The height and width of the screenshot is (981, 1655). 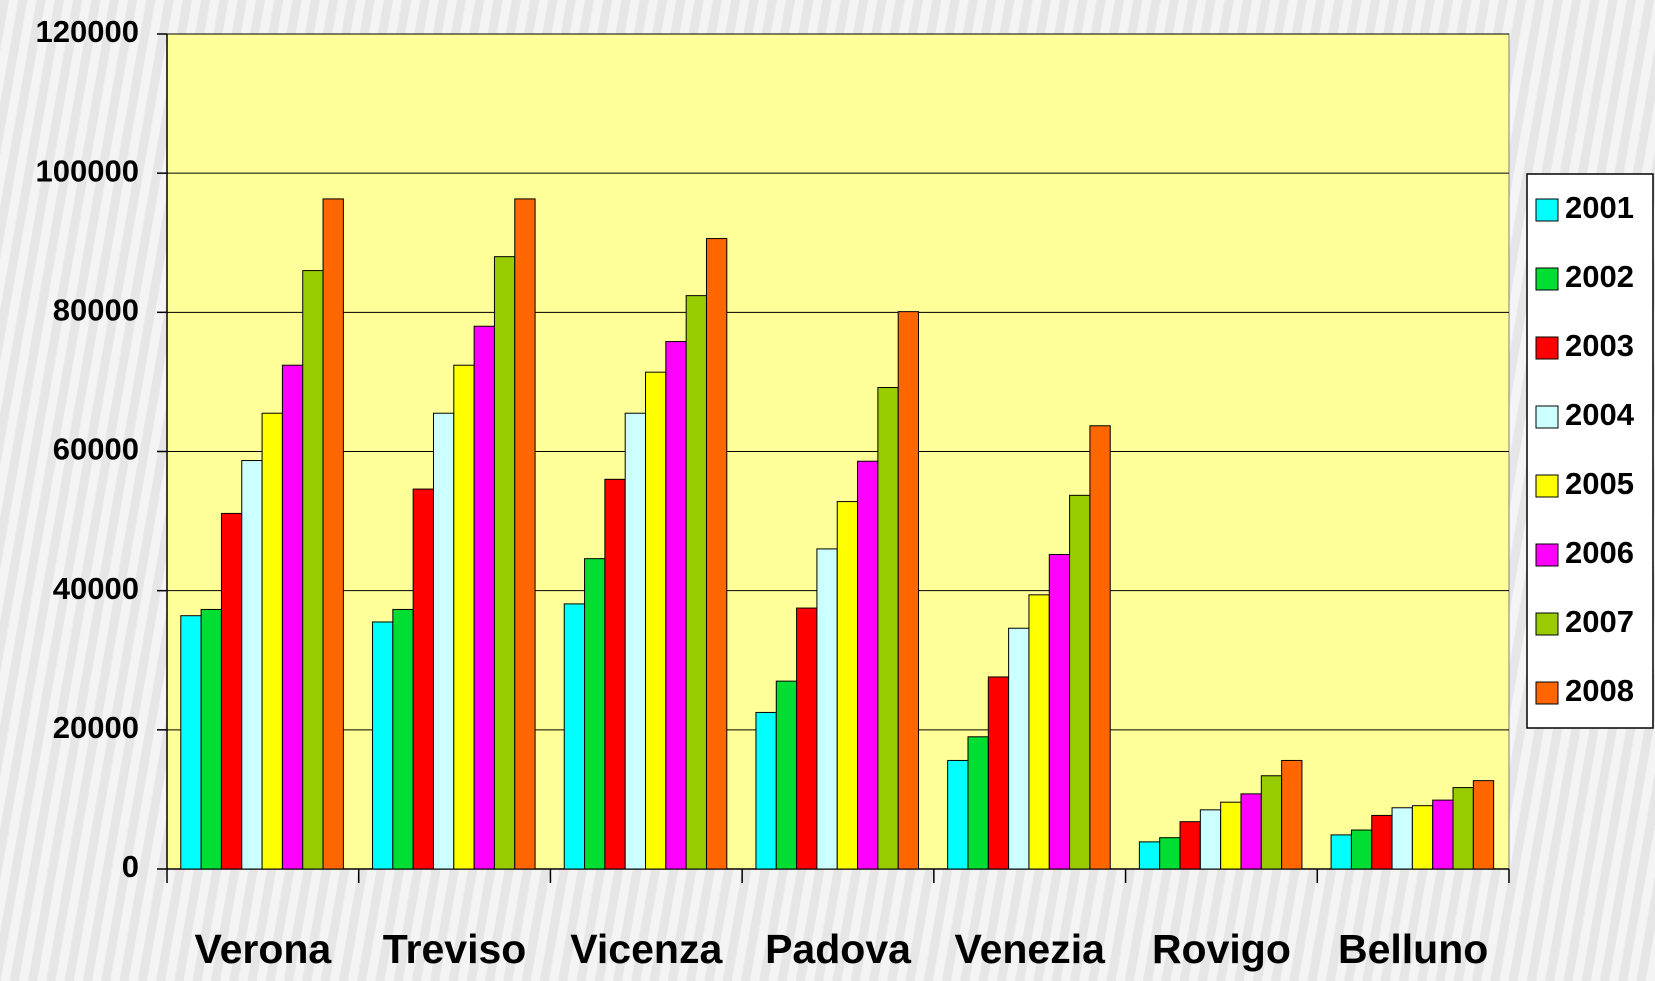 What do you see at coordinates (838, 949) in the screenshot?
I see `x-tick-label: Padova` at bounding box center [838, 949].